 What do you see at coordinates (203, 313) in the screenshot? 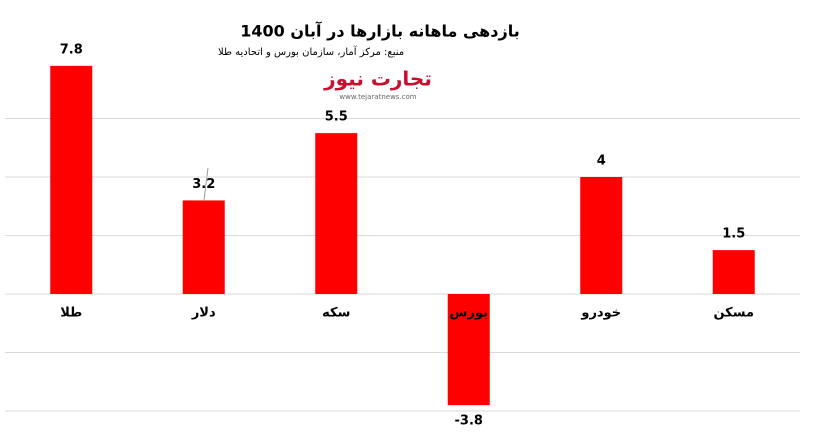
I see `x-tick-label: دلار` at bounding box center [203, 313].